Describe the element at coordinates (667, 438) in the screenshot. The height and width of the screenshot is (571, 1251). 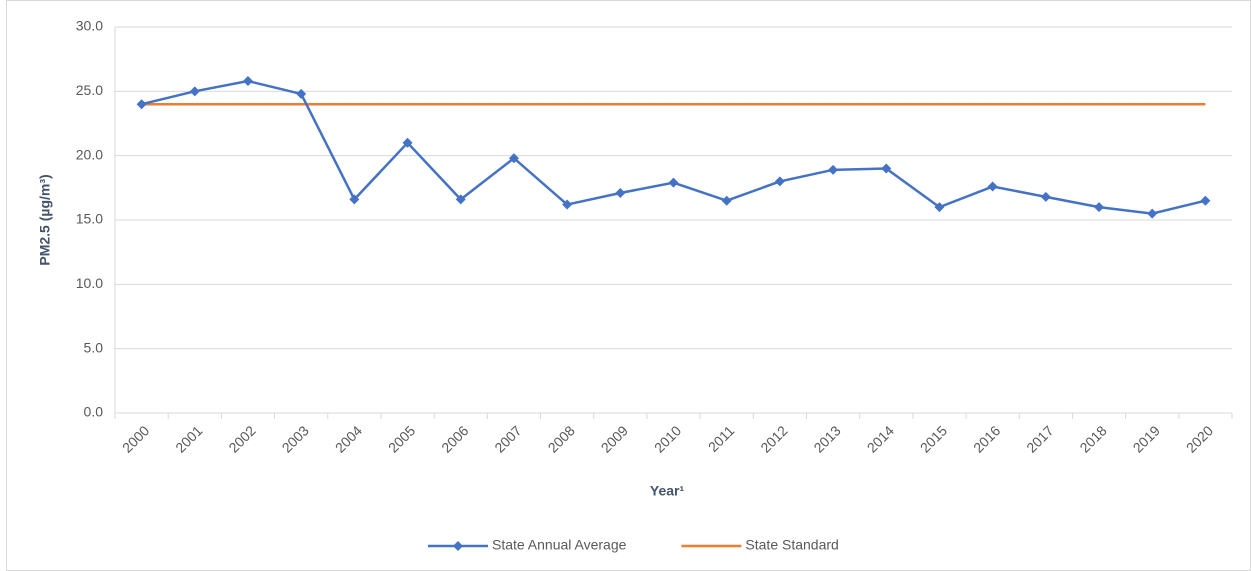
I see `x-tick-label: 2010` at that location.